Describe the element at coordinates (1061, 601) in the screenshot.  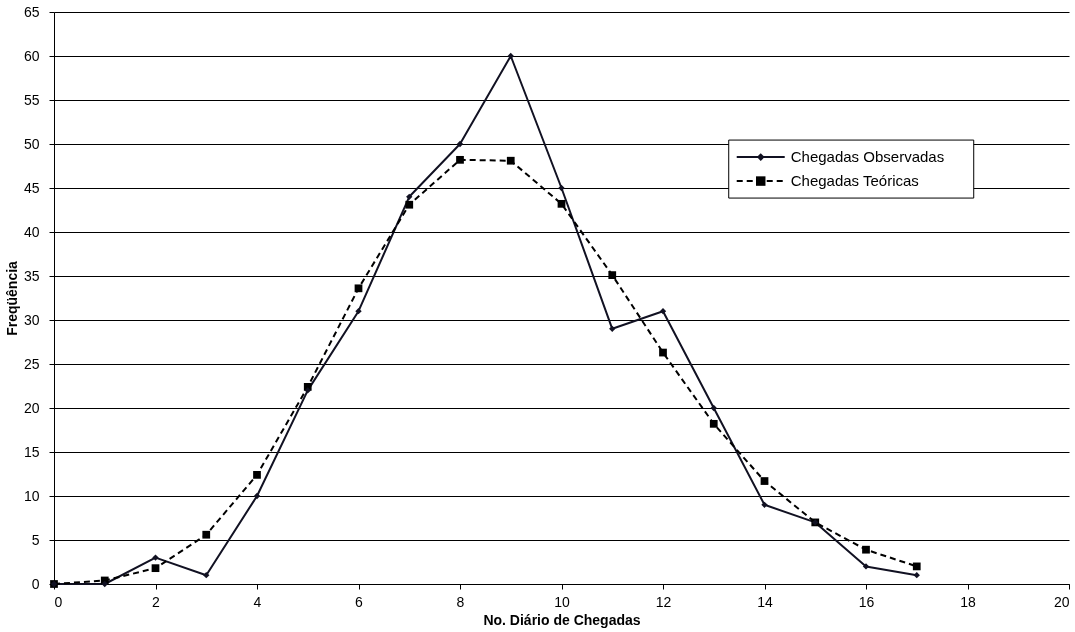
I see `x-tick-label: 20` at that location.